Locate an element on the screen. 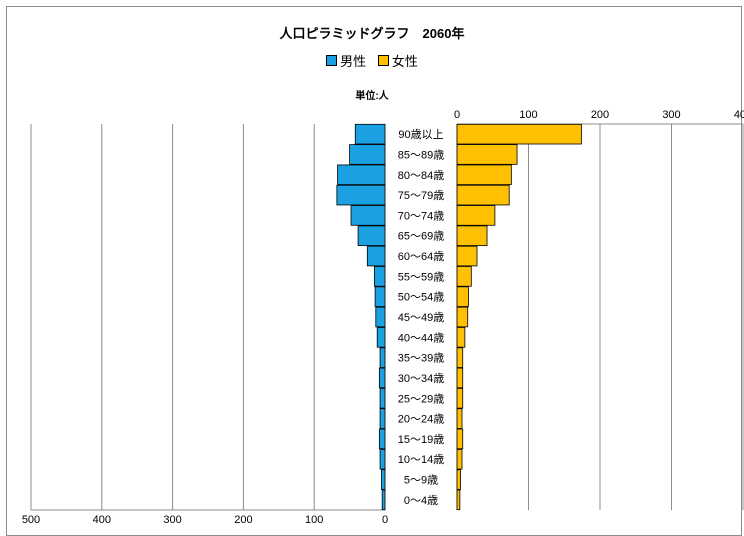 The height and width of the screenshot is (536, 744). age-group-label: 45～49歳 is located at coordinates (421, 317).